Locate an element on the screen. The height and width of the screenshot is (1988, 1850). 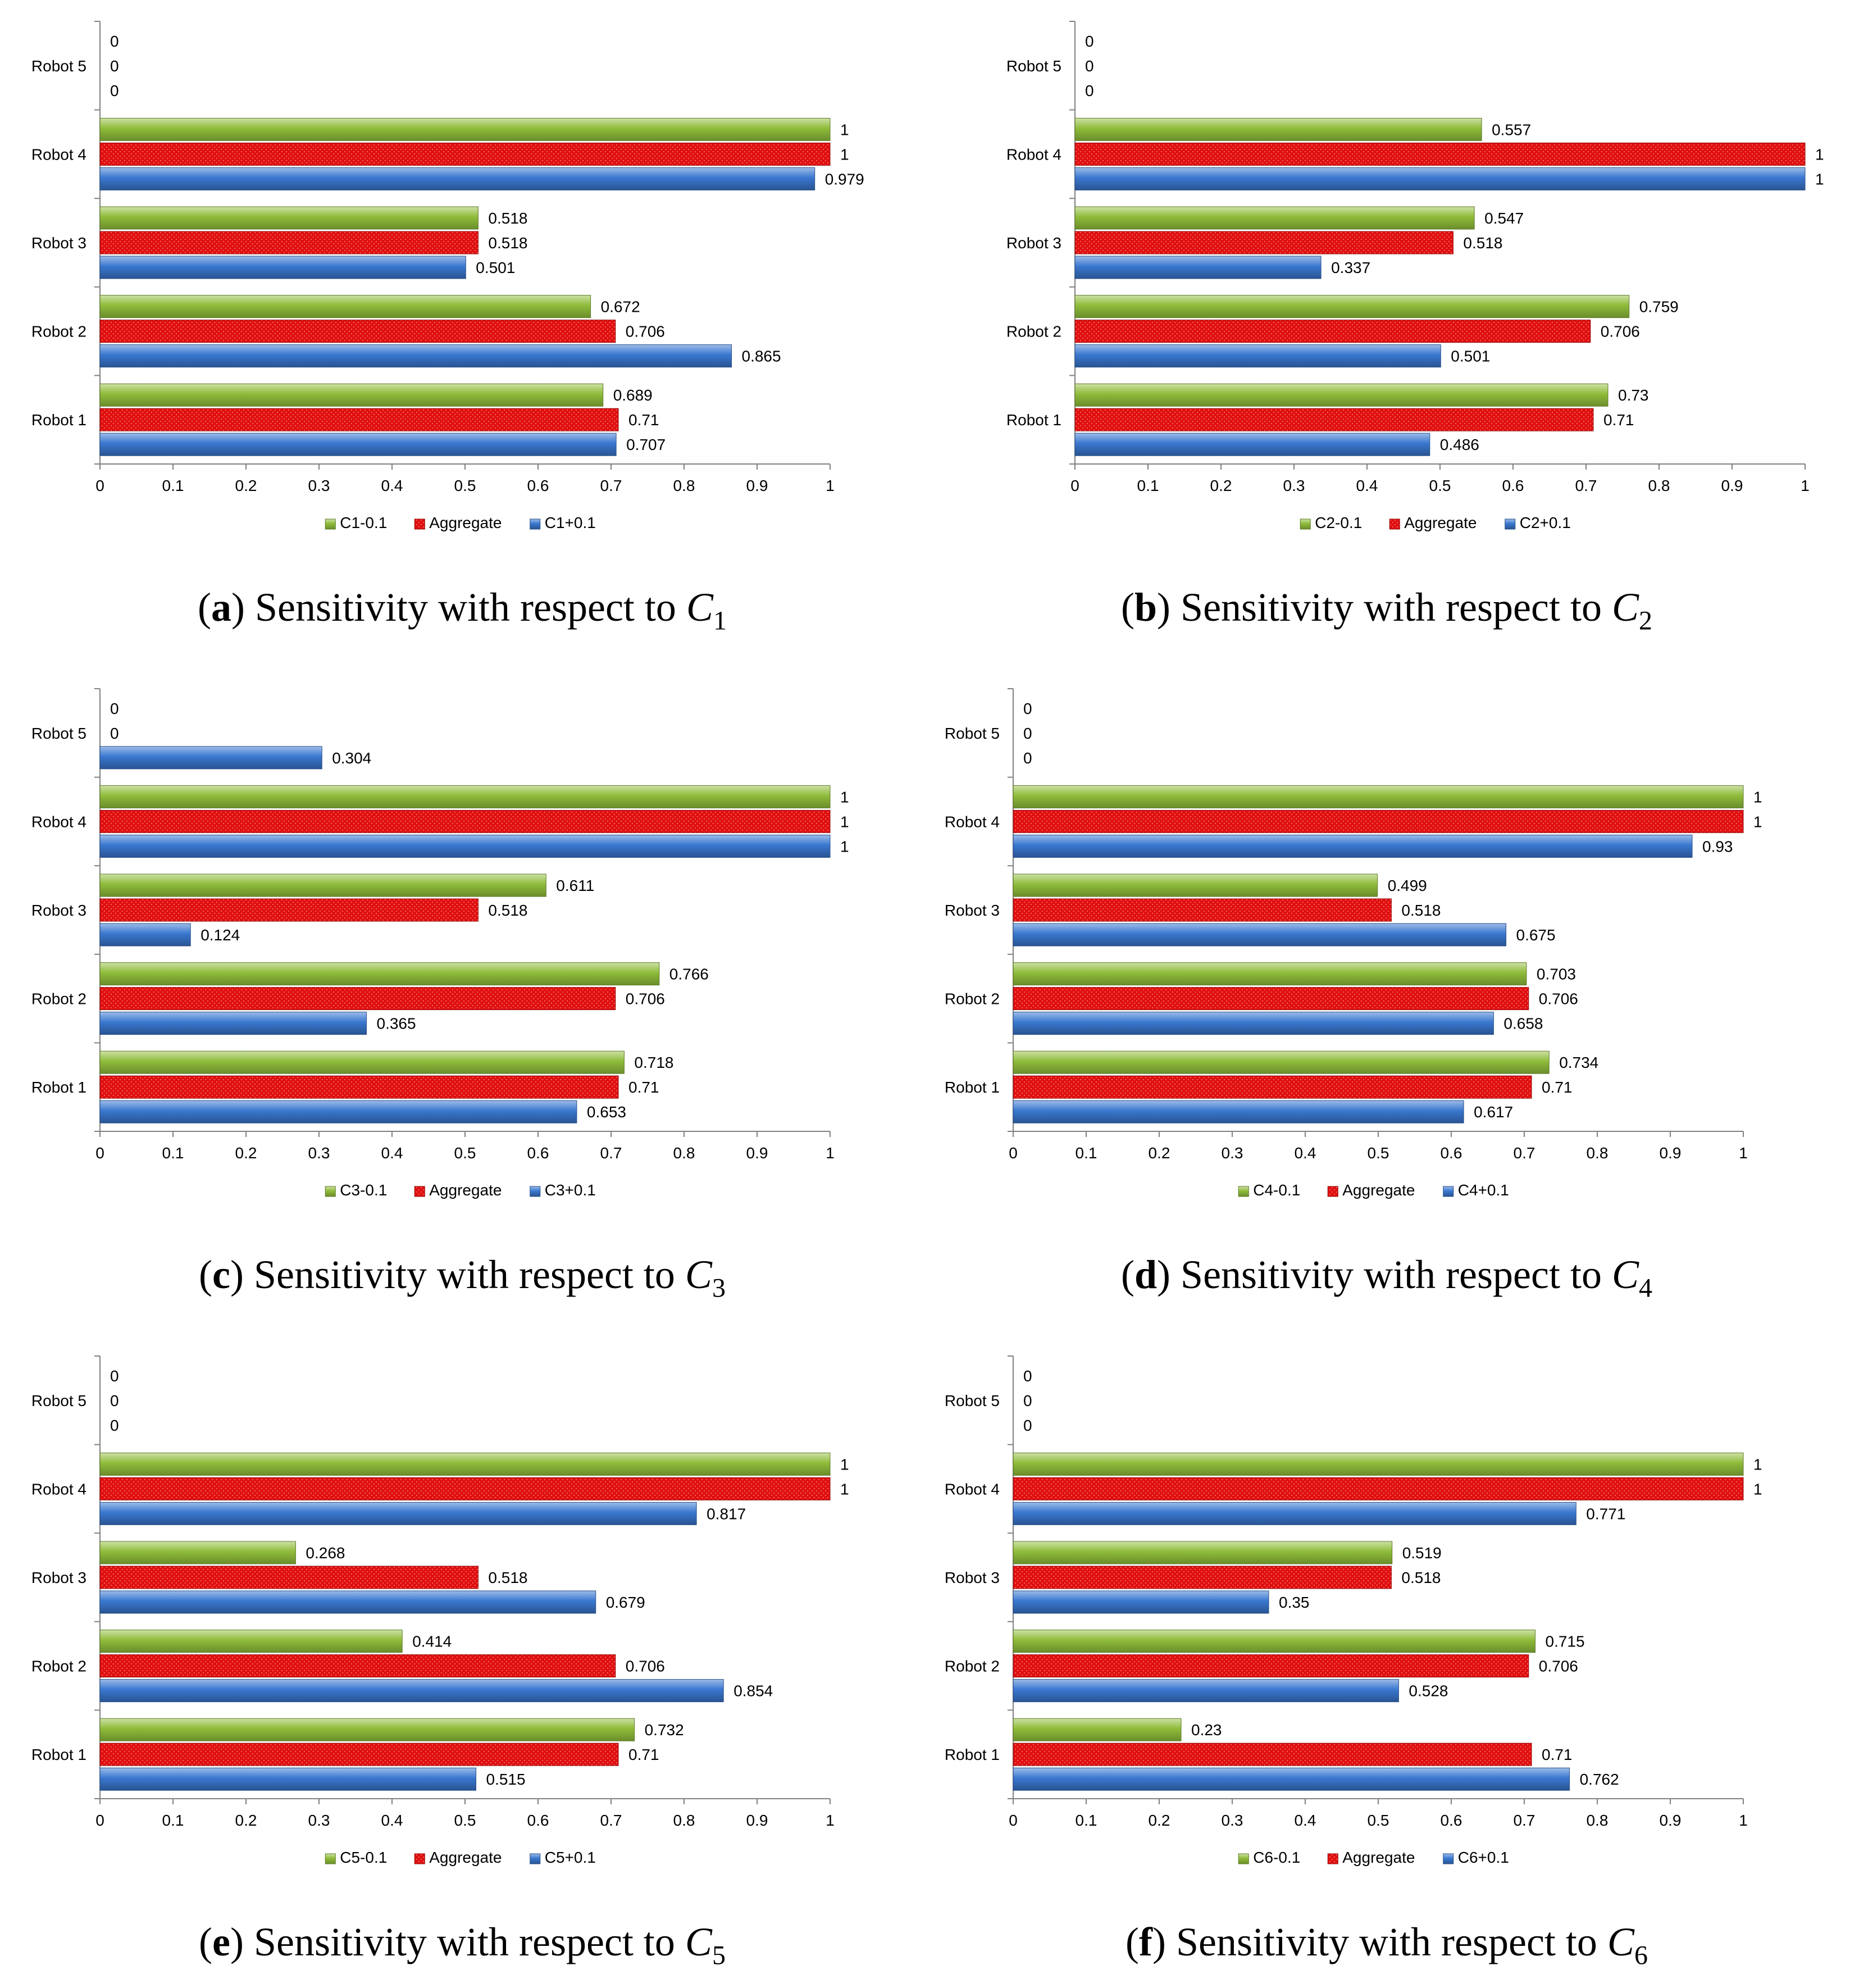
x-tick-label: 0.6 is located at coordinates (538, 486).